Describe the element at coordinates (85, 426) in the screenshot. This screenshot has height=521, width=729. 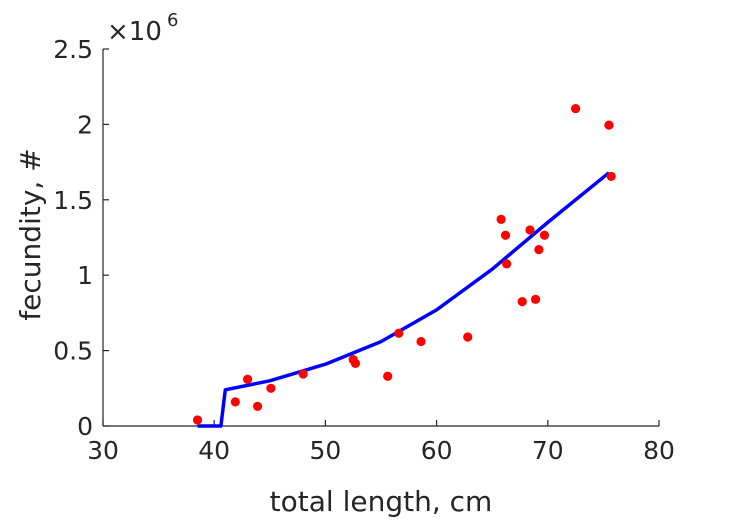
I see `y-tick-label: 0` at that location.